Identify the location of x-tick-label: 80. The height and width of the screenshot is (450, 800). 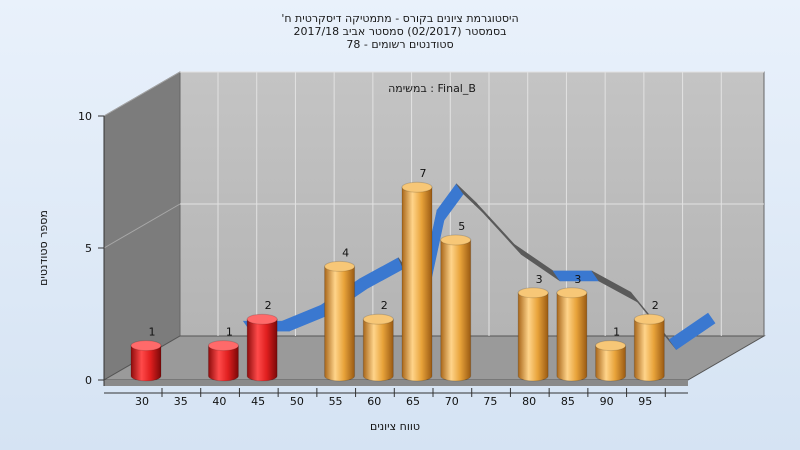
(529, 401).